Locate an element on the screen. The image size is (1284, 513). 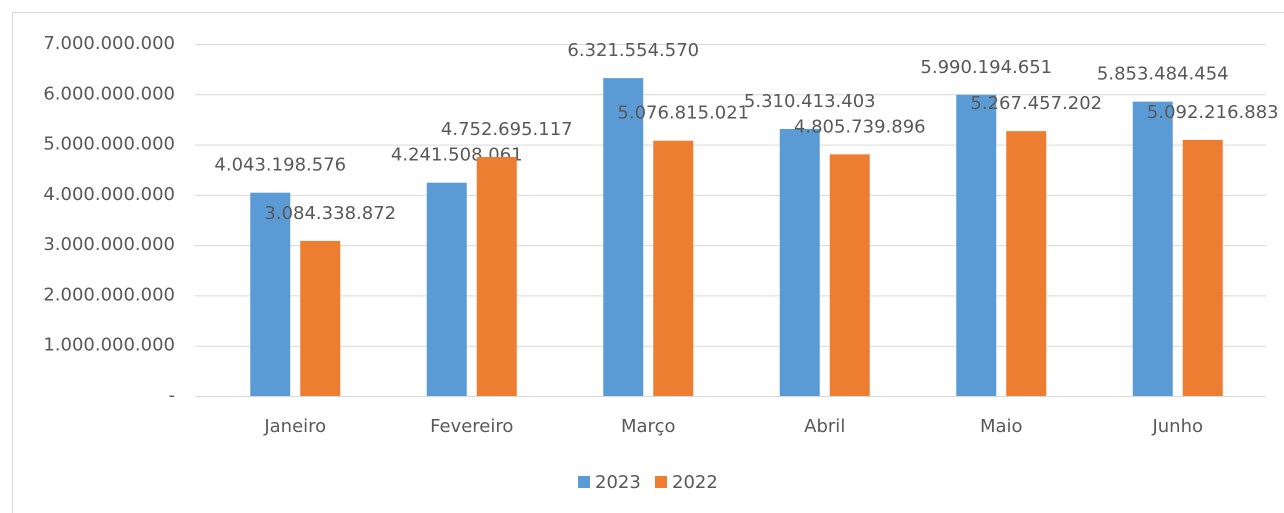
y-tick-label: 1.000.000.000 is located at coordinates (109, 345).